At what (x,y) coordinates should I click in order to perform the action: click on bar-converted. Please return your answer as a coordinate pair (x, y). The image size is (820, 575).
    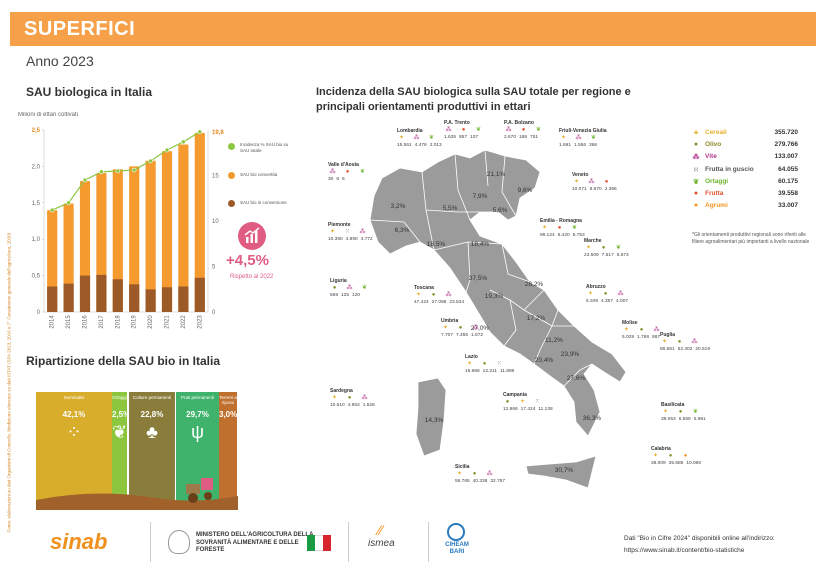
    Looking at the image, I should click on (52, 261).